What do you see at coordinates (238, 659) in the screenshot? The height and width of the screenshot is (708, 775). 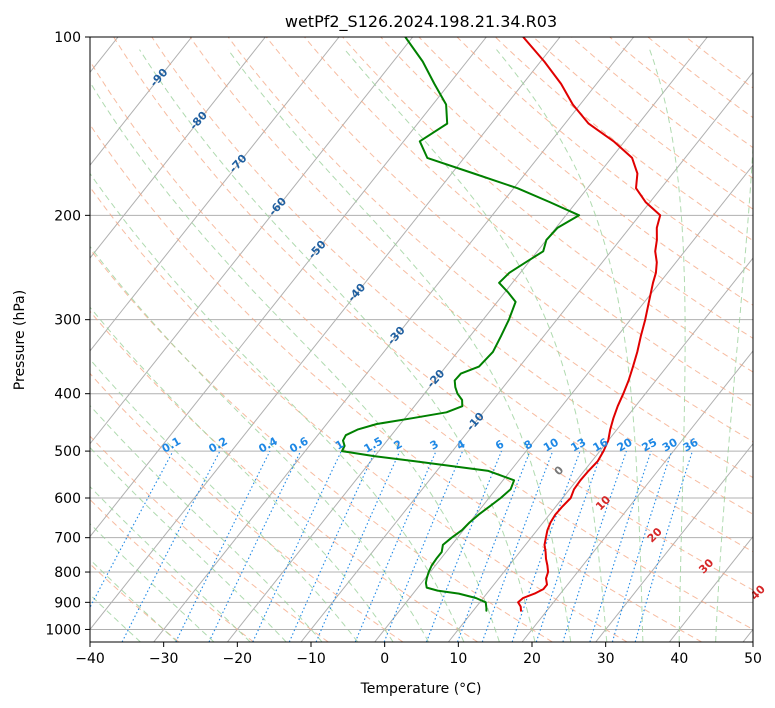 I see `x-tick-label: −20` at bounding box center [238, 659].